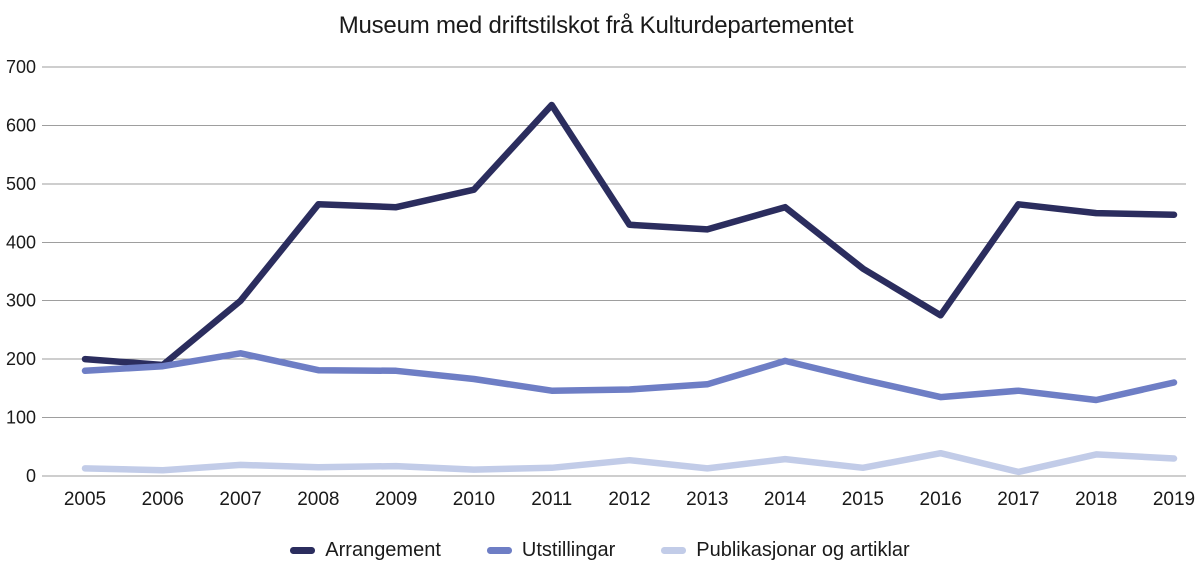 This screenshot has width=1200, height=577. I want to click on x-tick-label: 2017, so click(1018, 499).